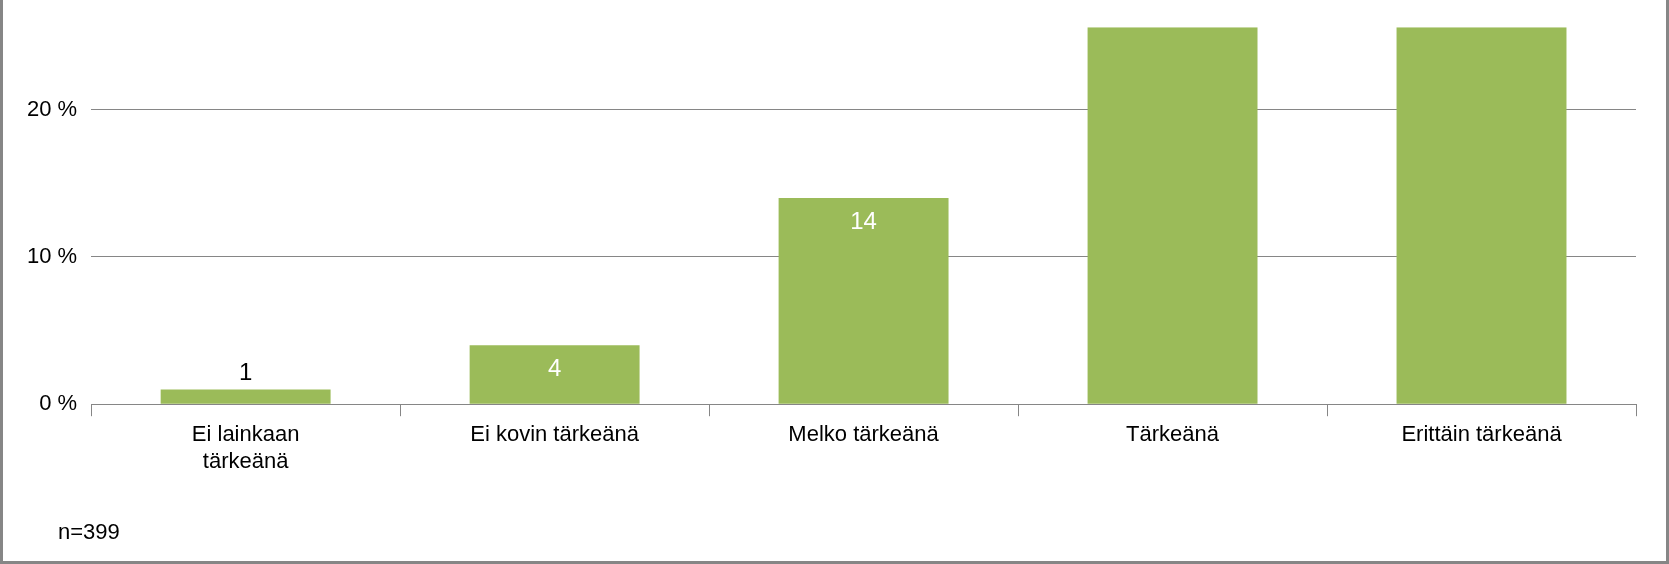 The image size is (1669, 564). What do you see at coordinates (89, 532) in the screenshot?
I see `text: n=399` at bounding box center [89, 532].